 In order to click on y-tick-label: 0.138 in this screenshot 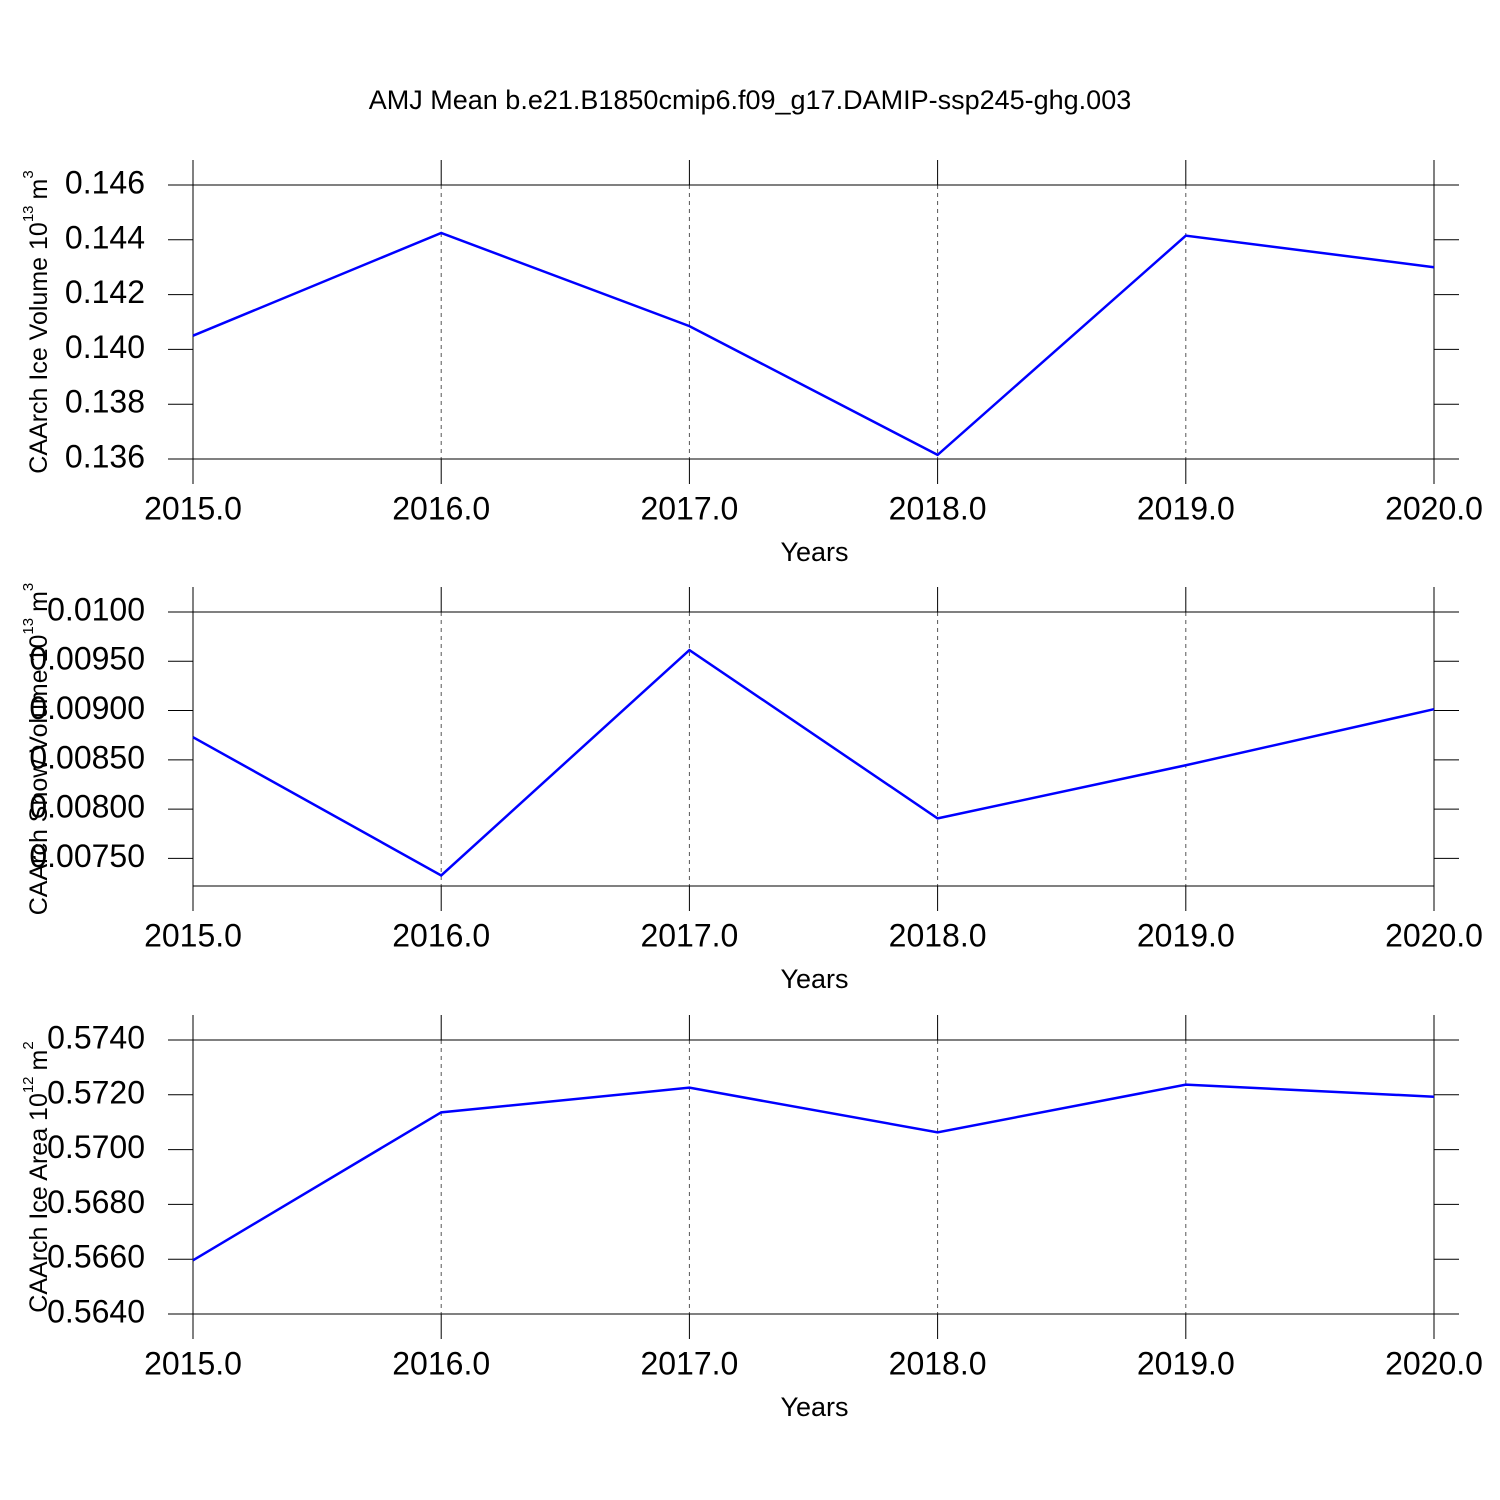, I will do `click(105, 402)`.